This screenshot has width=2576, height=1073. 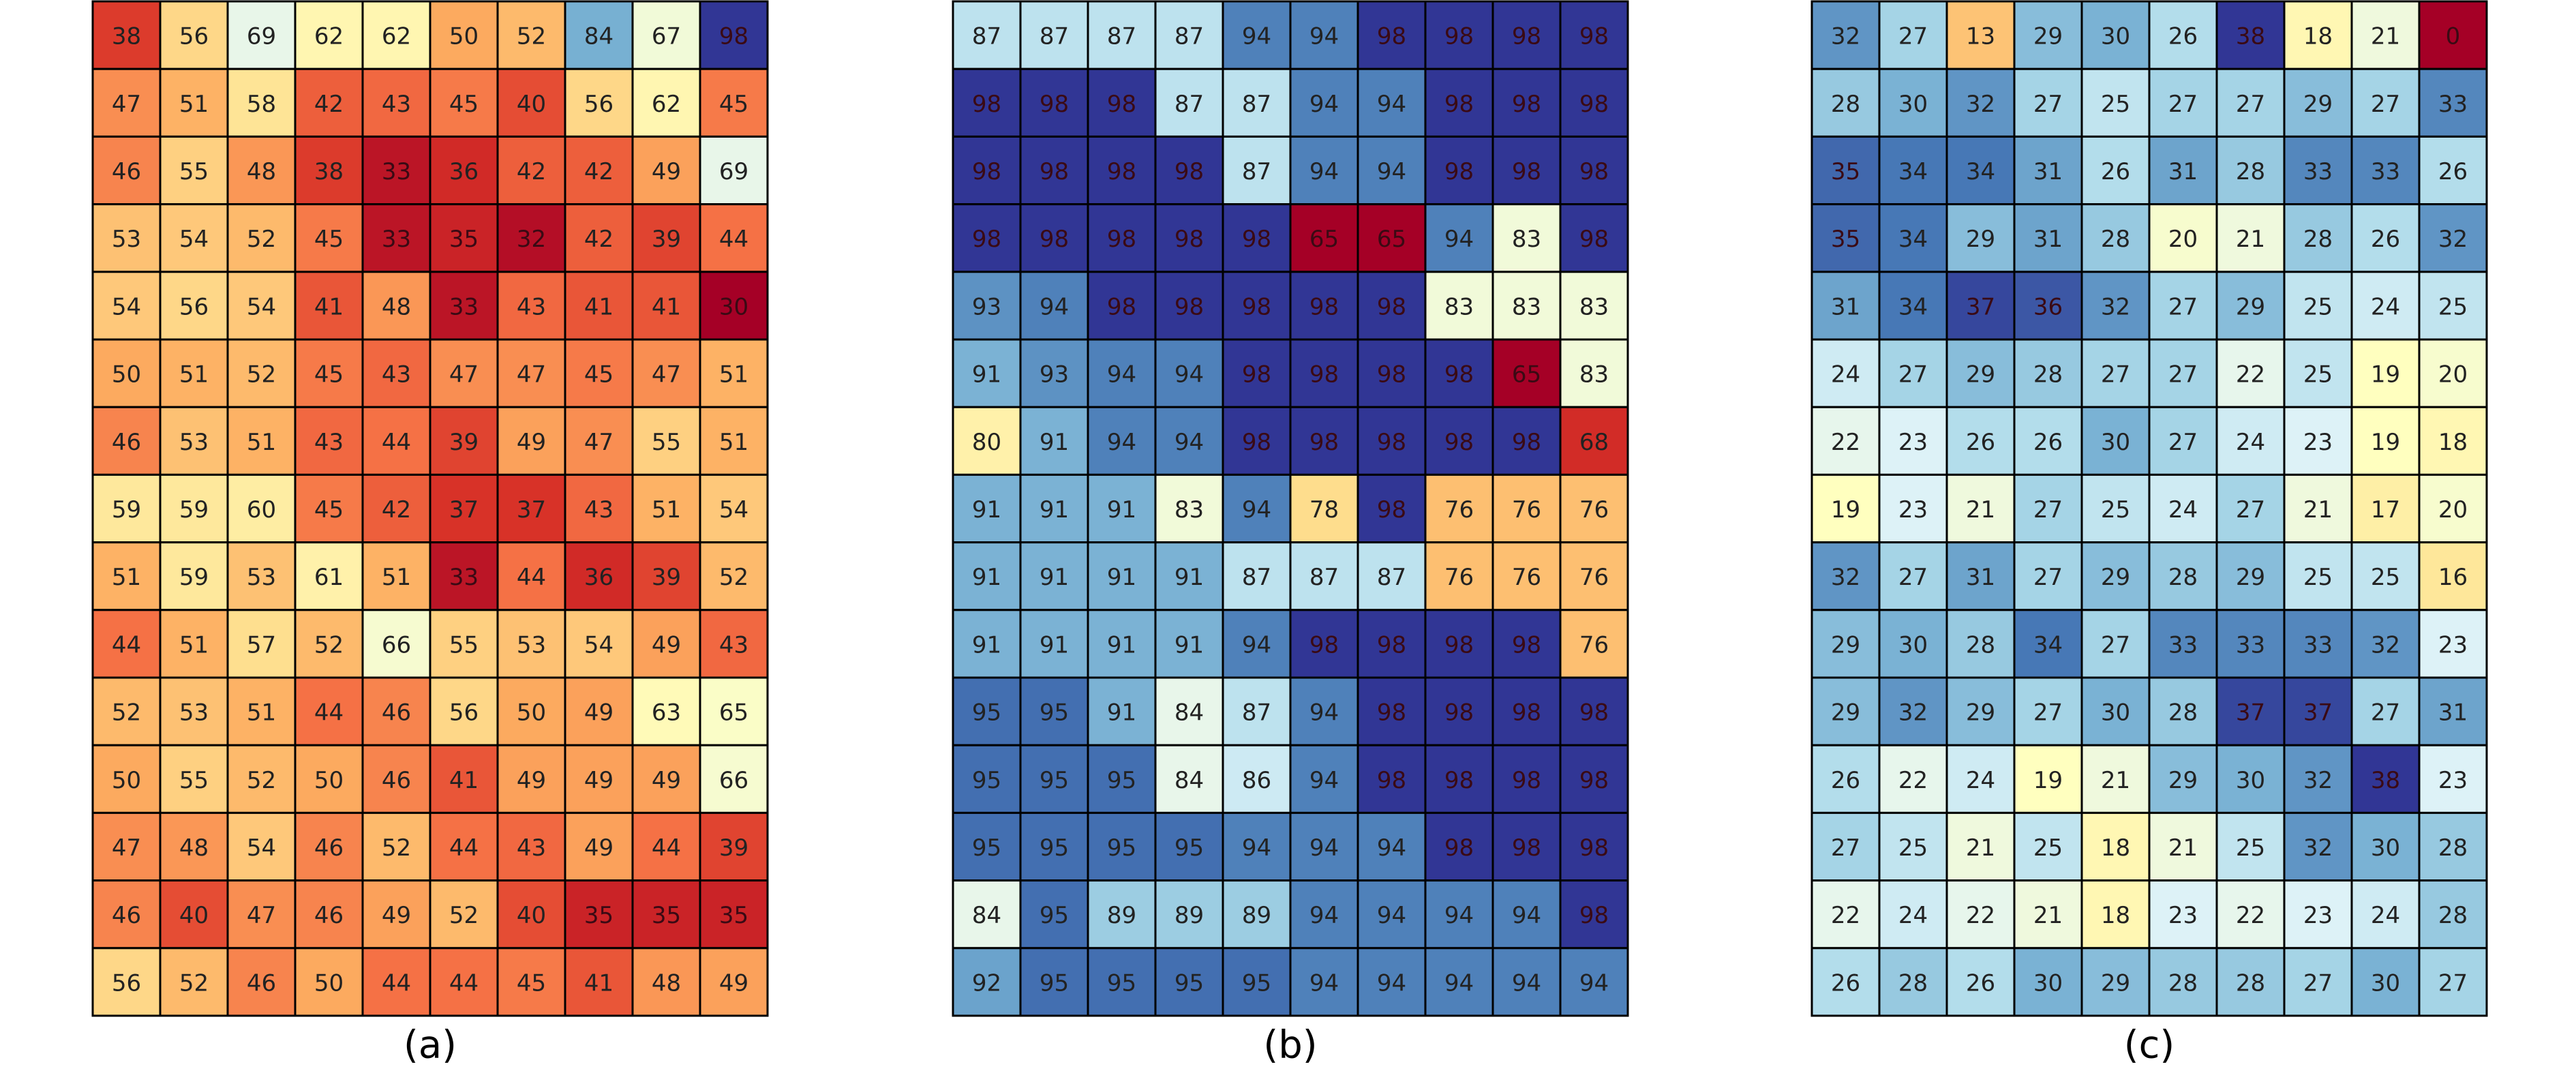 What do you see at coordinates (2048, 781) in the screenshot?
I see `cell-value-label: 19` at bounding box center [2048, 781].